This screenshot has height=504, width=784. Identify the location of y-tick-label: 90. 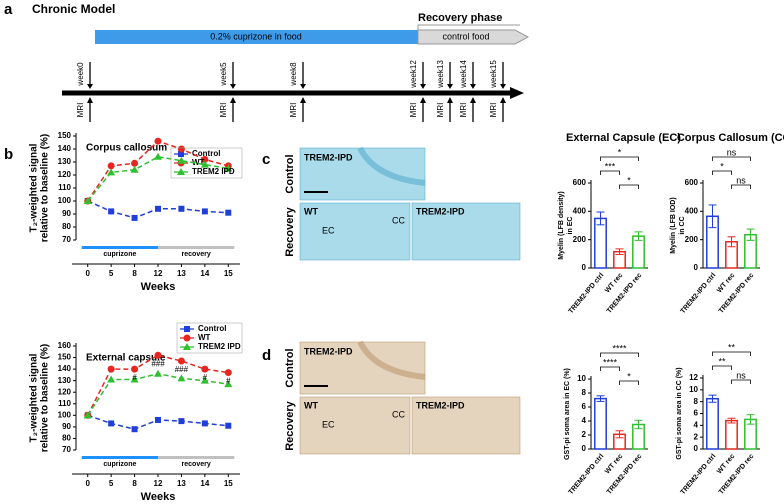
(66, 213).